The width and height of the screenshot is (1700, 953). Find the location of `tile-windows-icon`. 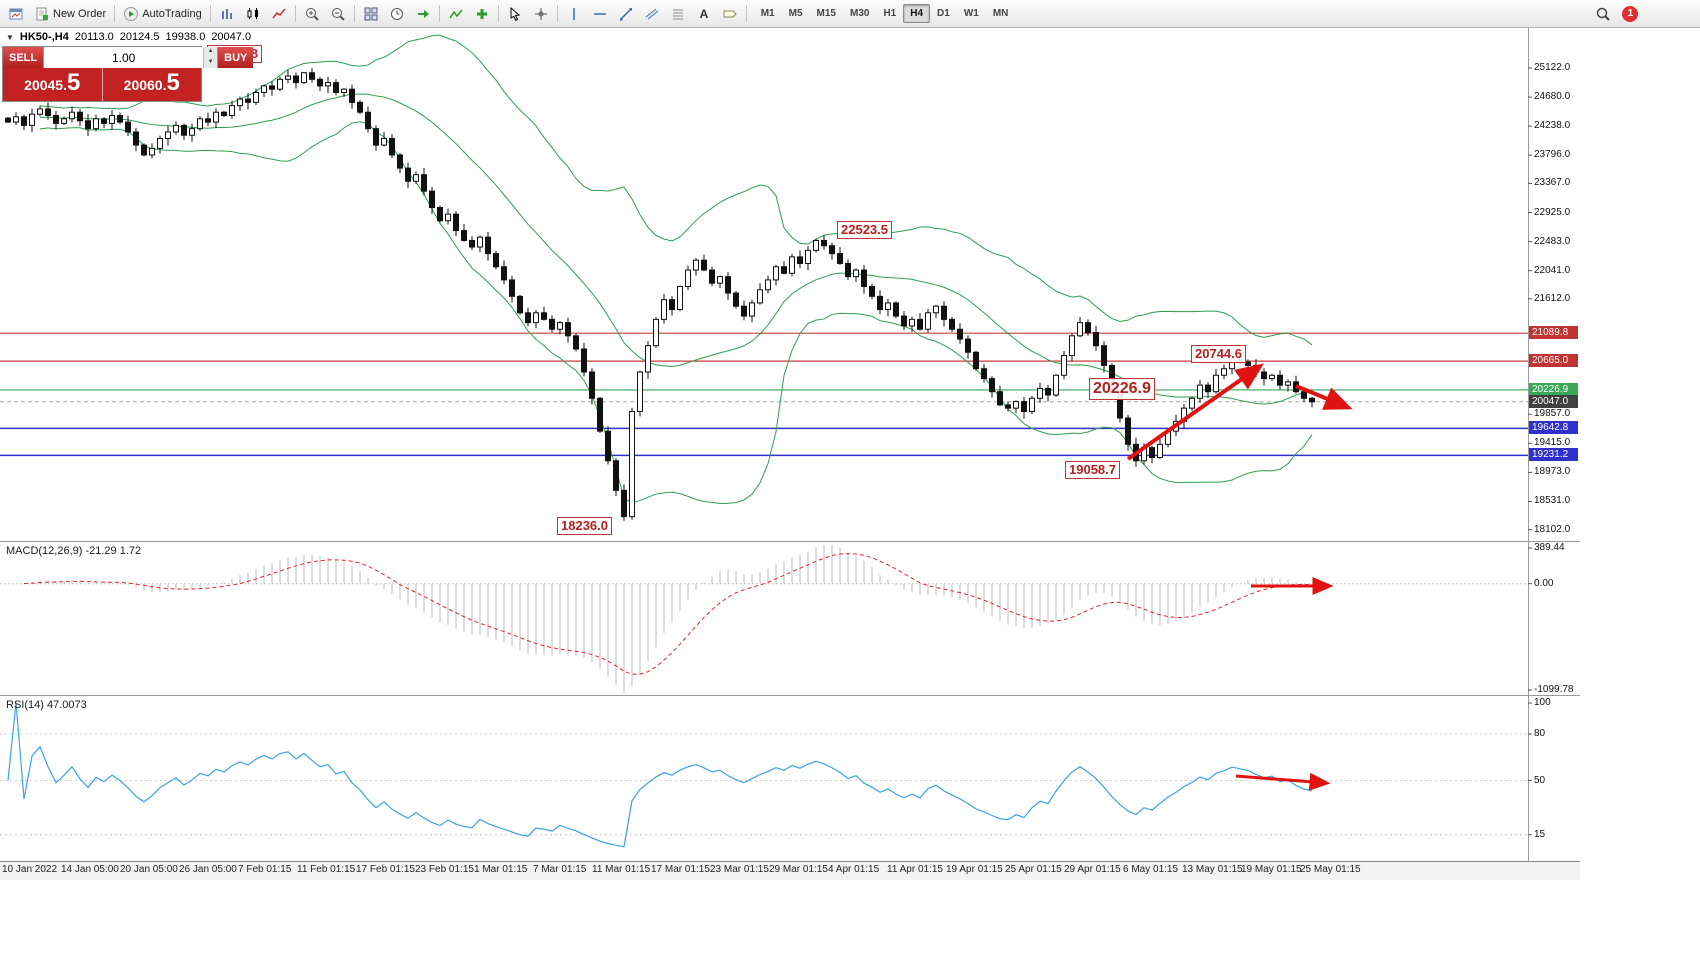

tile-windows-icon is located at coordinates (371, 13).